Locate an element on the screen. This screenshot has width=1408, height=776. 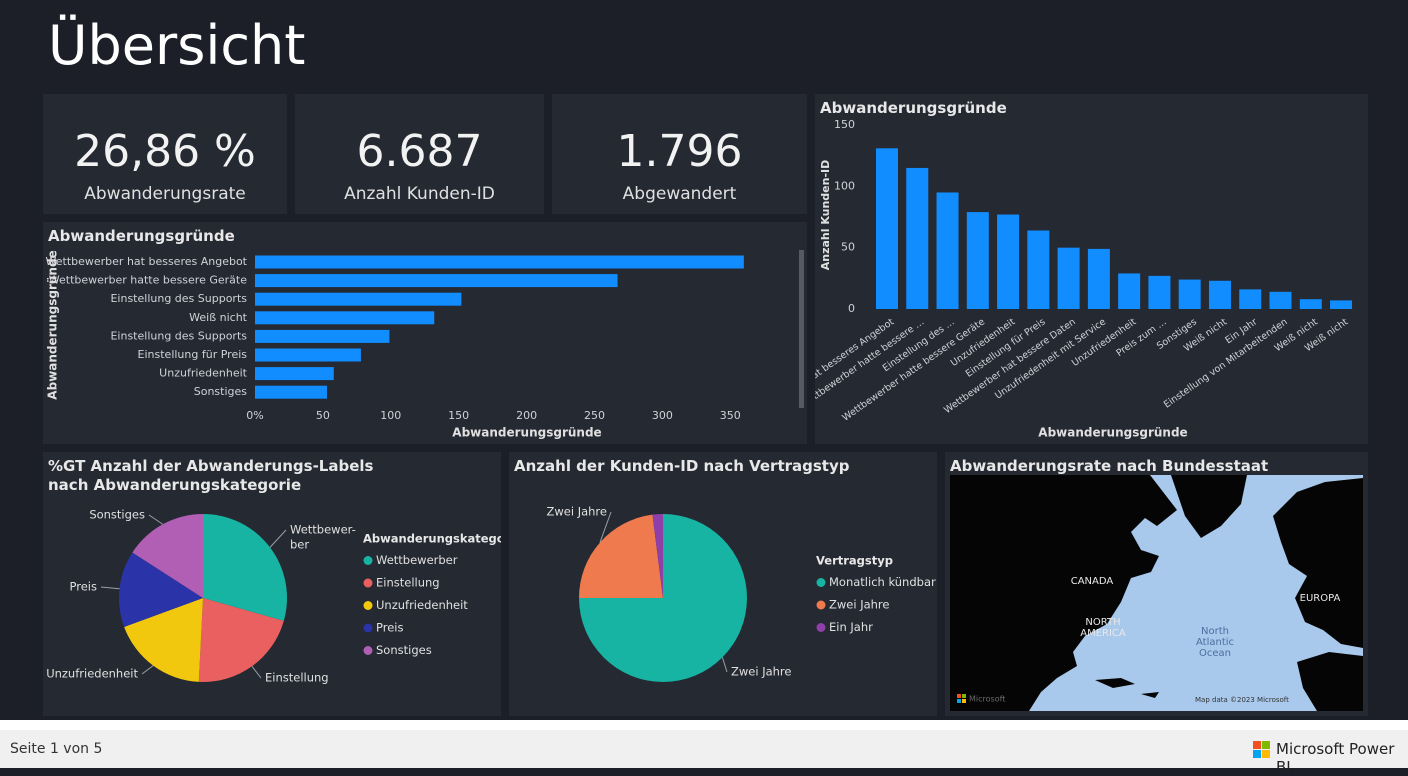
y-tick-label: 50 is located at coordinates (848, 247).